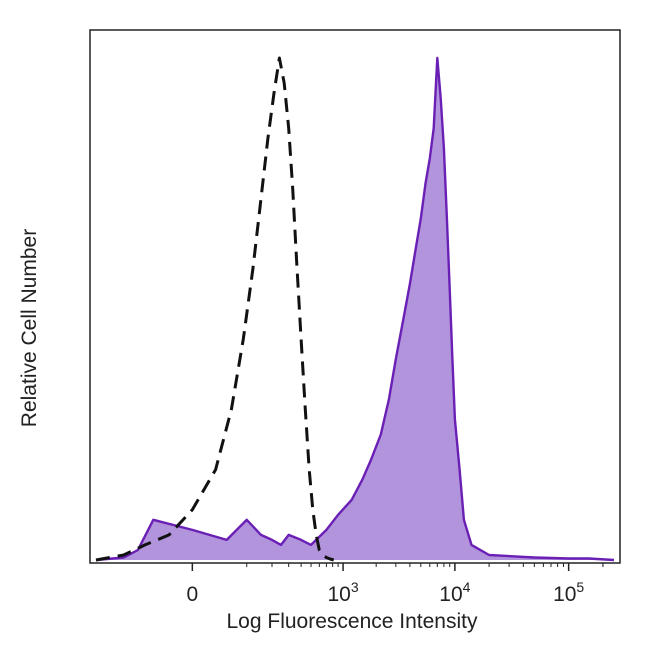  I want to click on y-axis-label: Relative Cell Number, so click(29, 328).